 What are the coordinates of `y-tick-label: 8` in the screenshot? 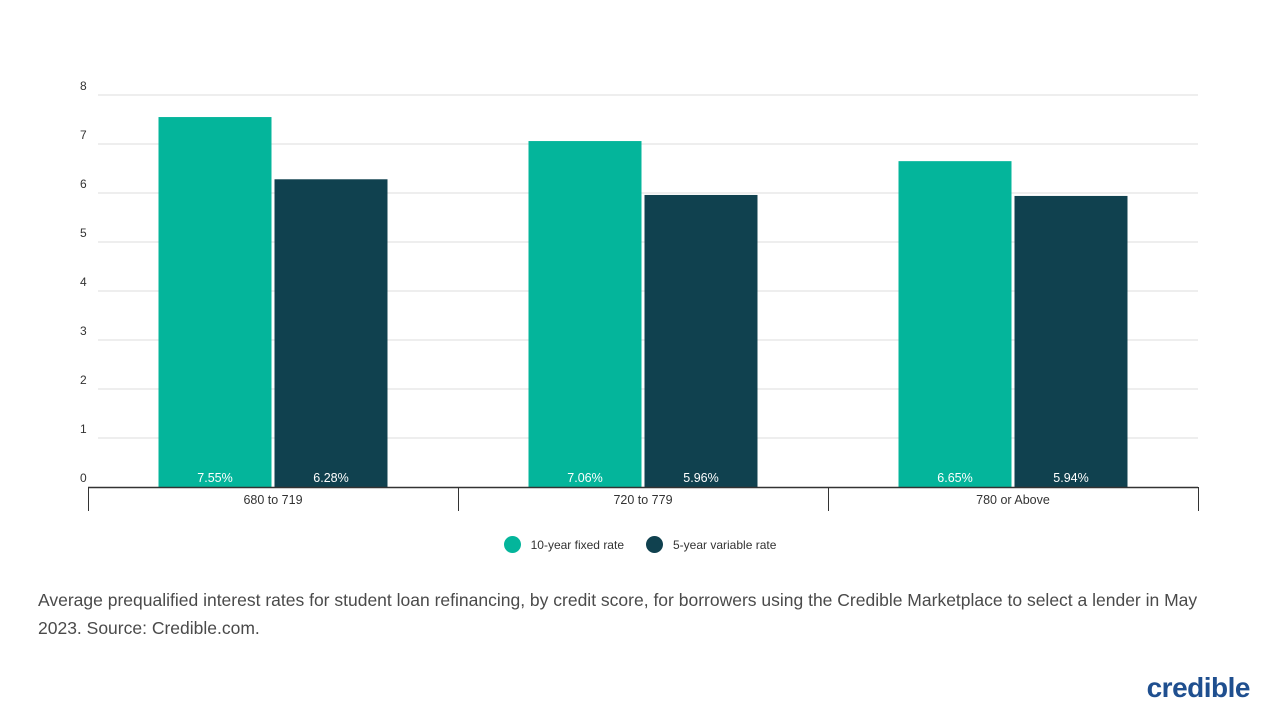 It's located at (83, 86).